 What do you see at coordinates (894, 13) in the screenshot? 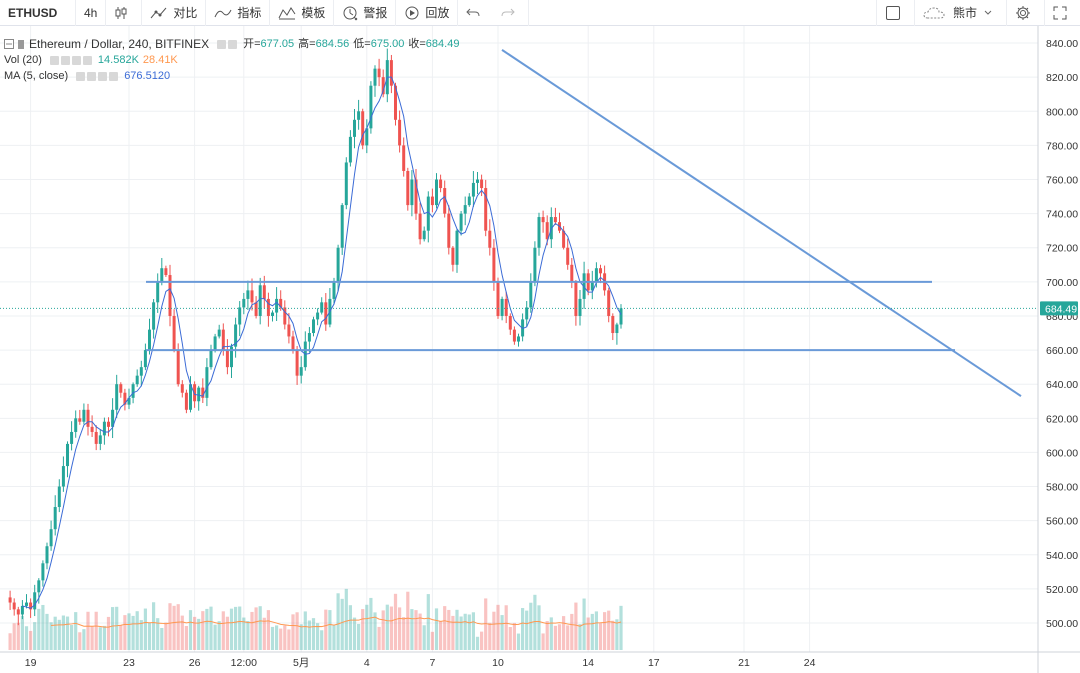
I see `layout-toggle` at bounding box center [894, 13].